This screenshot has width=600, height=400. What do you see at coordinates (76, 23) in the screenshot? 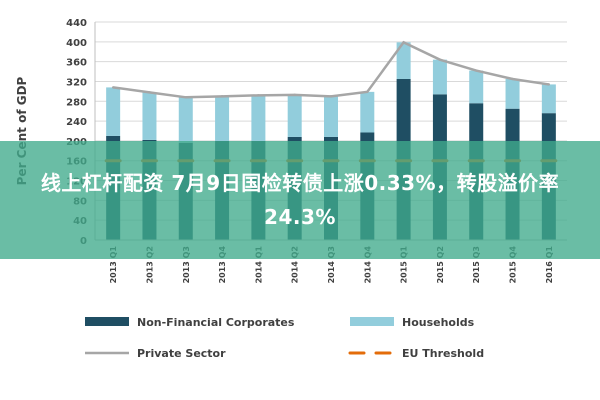
I see `y-tick-label: 440` at bounding box center [76, 23].